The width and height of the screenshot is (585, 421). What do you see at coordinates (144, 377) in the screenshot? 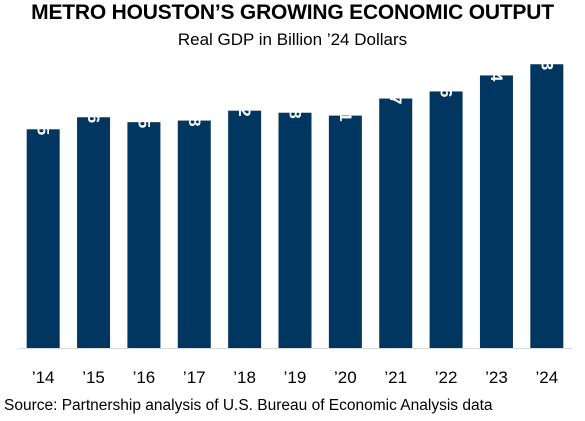
I see `x-tick-label-2: ’16` at bounding box center [144, 377].